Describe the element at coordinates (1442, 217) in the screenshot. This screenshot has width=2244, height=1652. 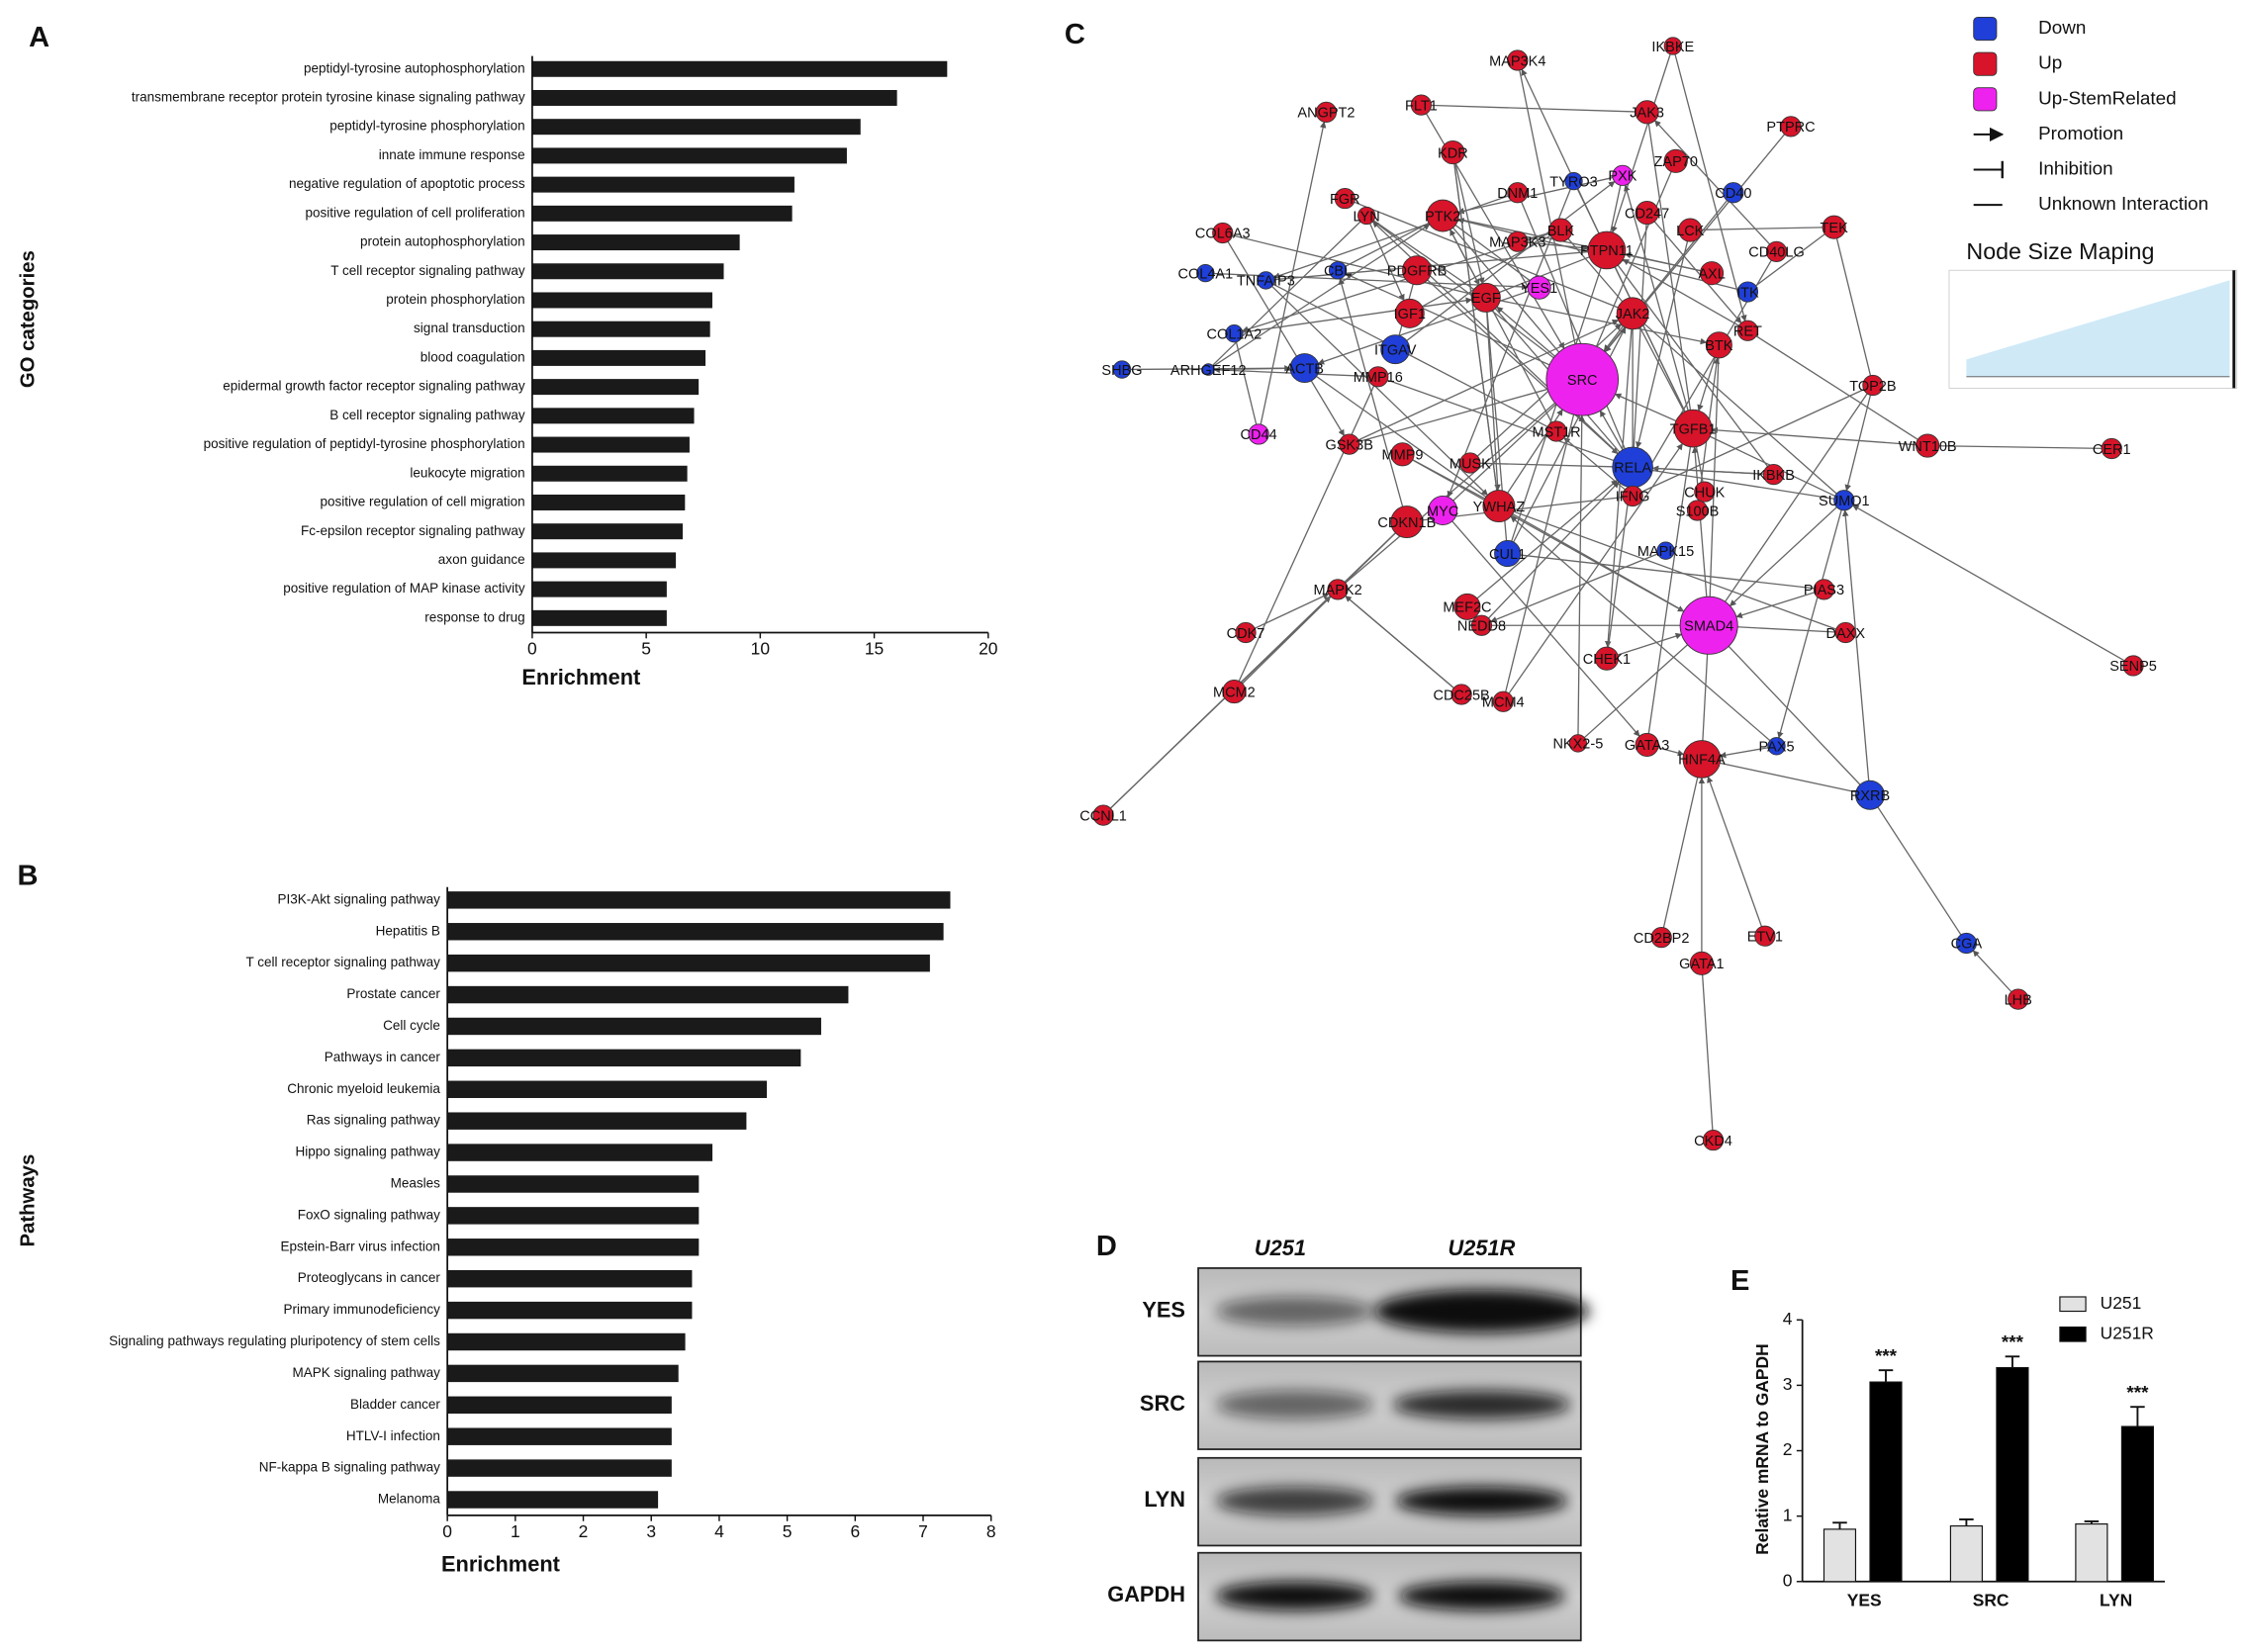
I see `node-label: PTK2` at that location.